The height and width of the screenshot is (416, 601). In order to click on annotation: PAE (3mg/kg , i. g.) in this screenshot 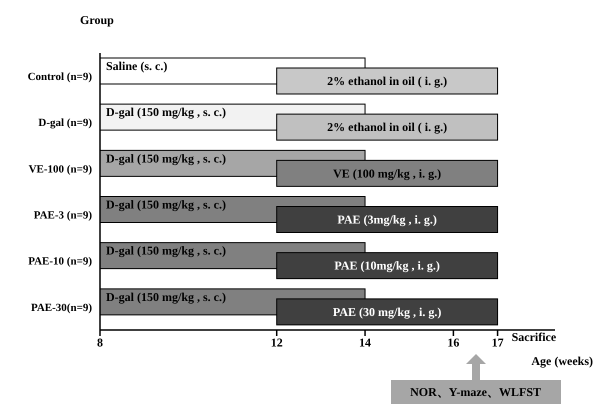, I will do `click(387, 219)`.